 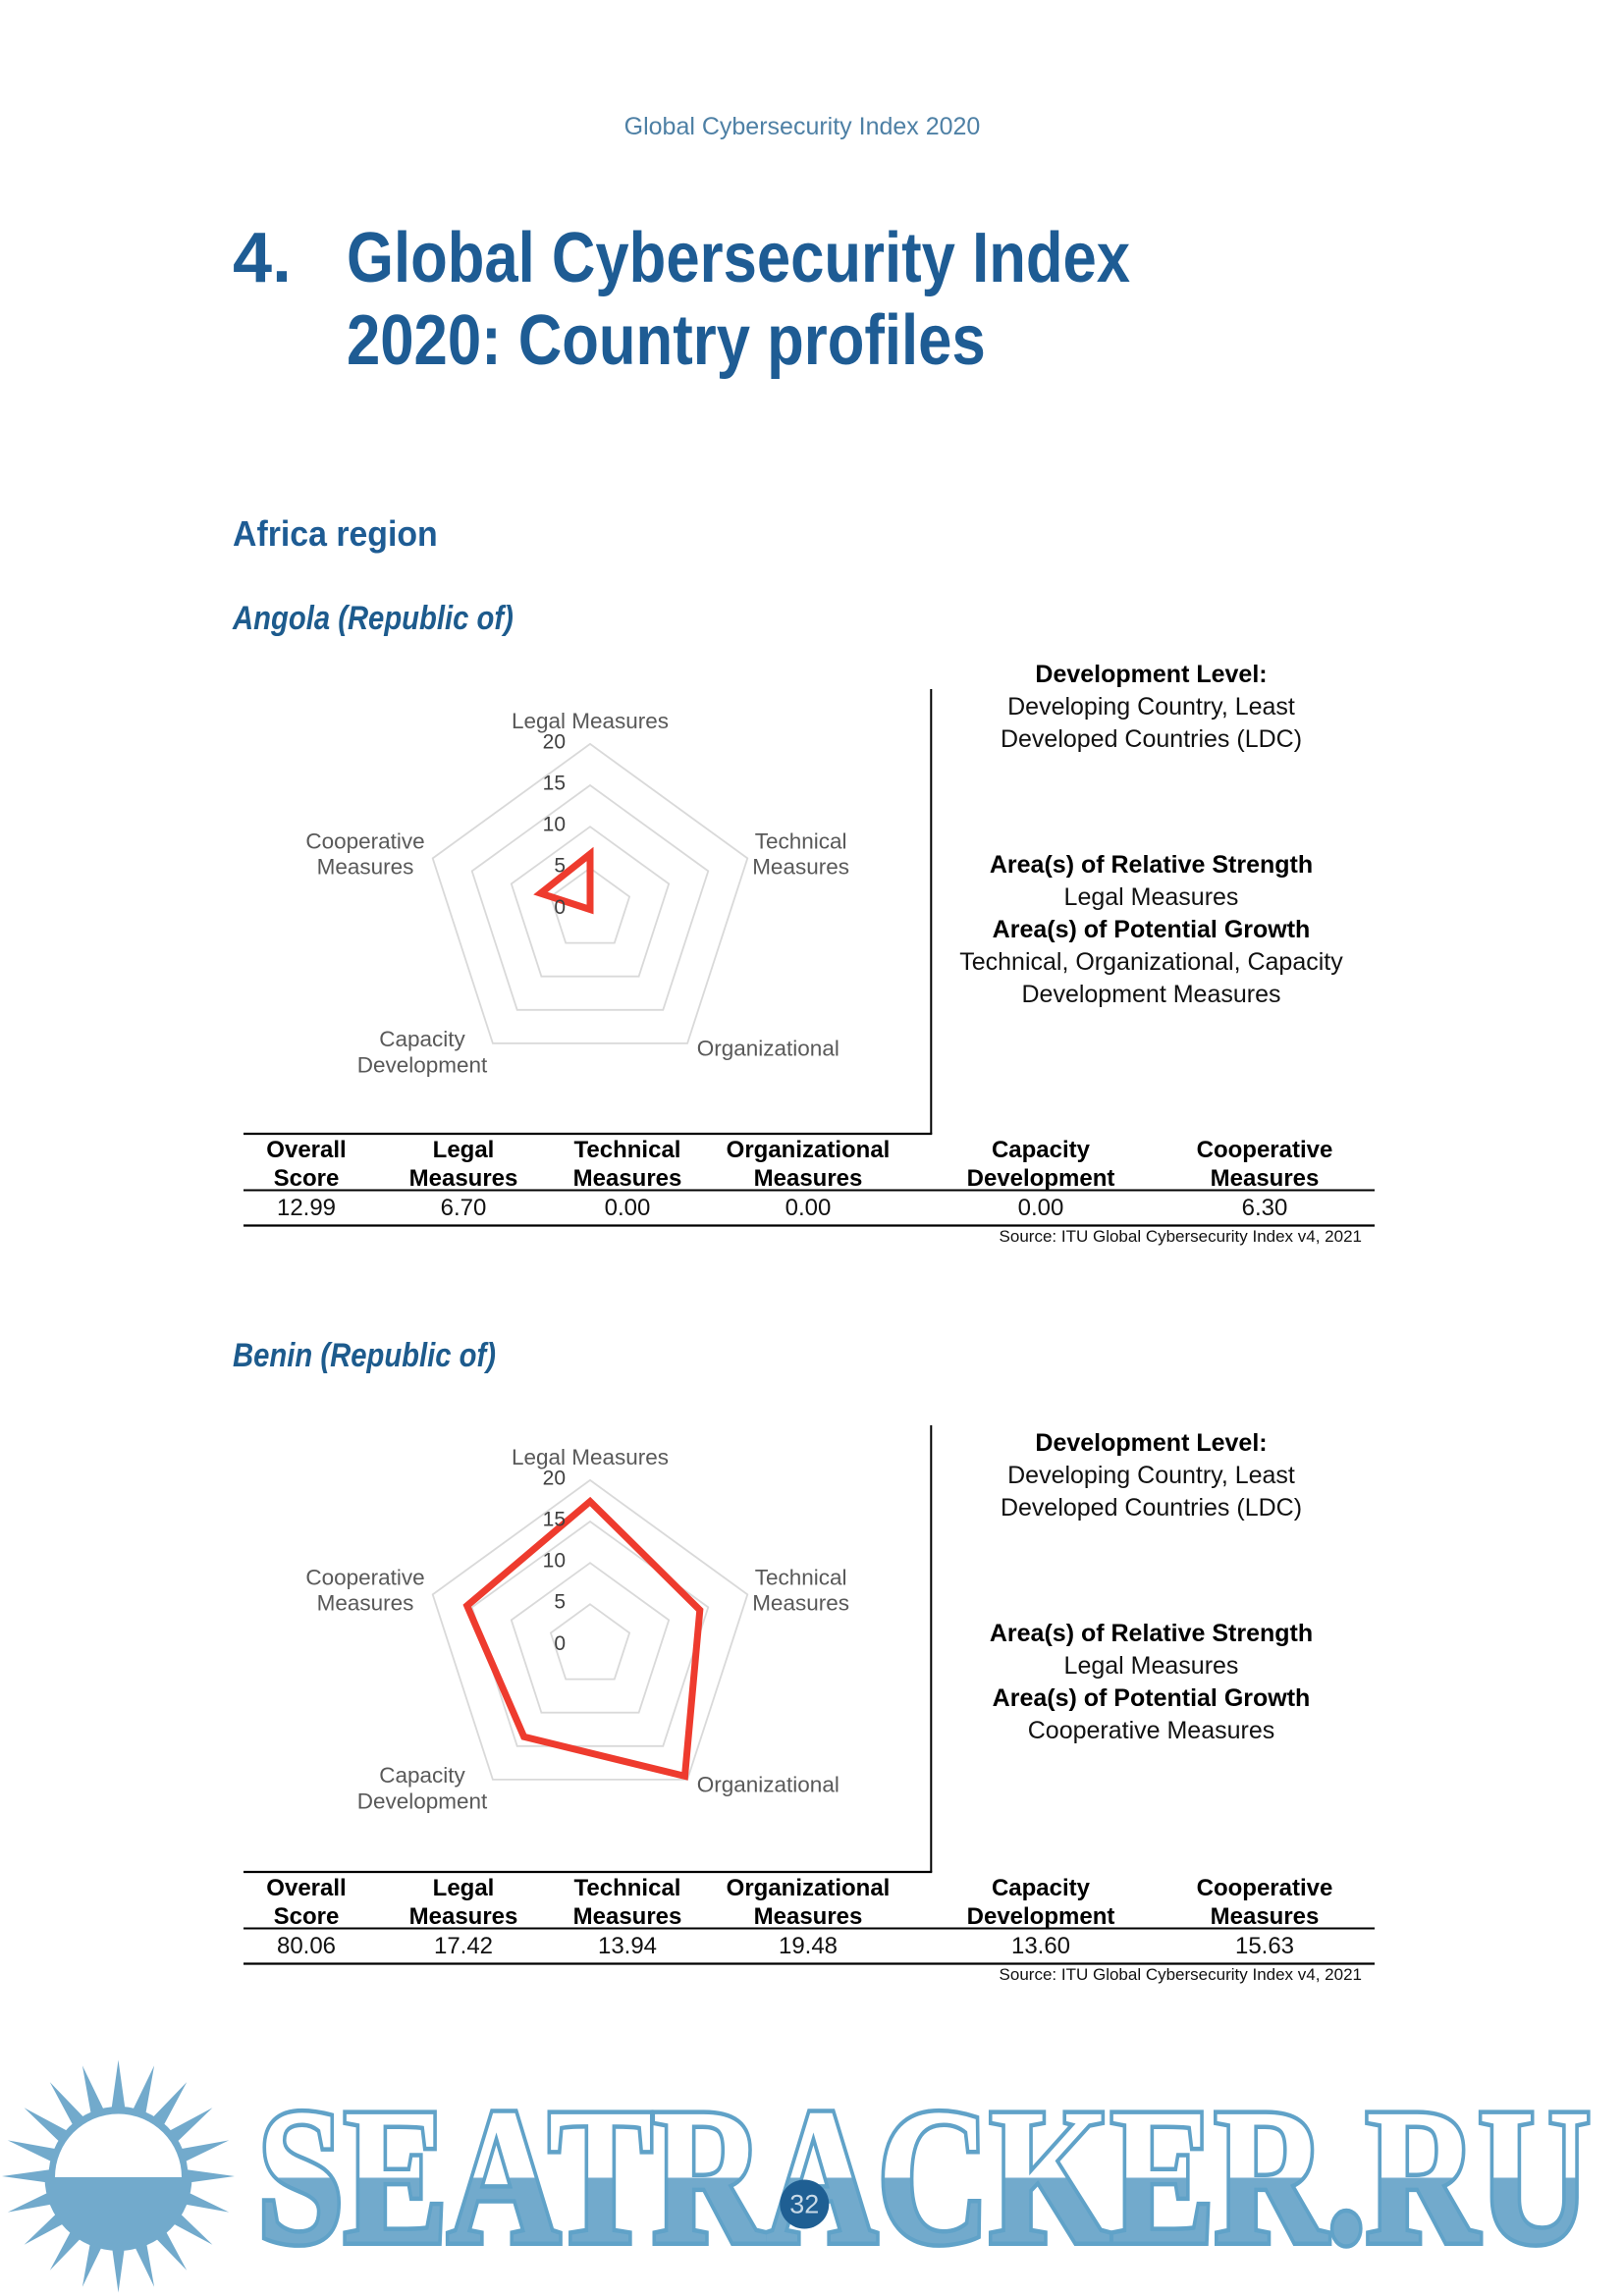 I want to click on svg-text: SEATRACKER.RU, so click(x=924, y=2177).